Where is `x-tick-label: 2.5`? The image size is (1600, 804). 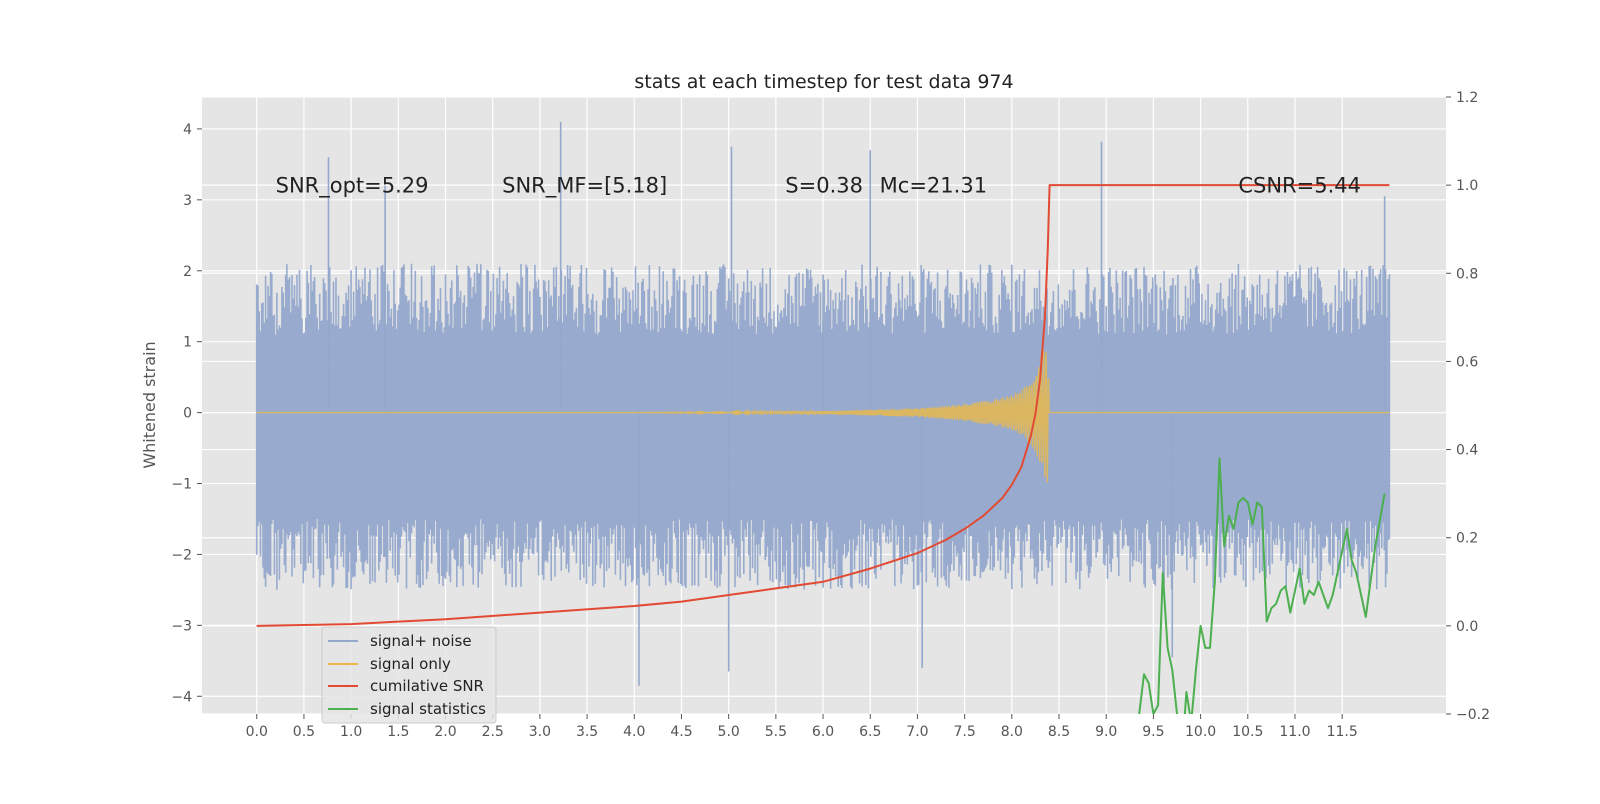
x-tick-label: 2.5 is located at coordinates (493, 732).